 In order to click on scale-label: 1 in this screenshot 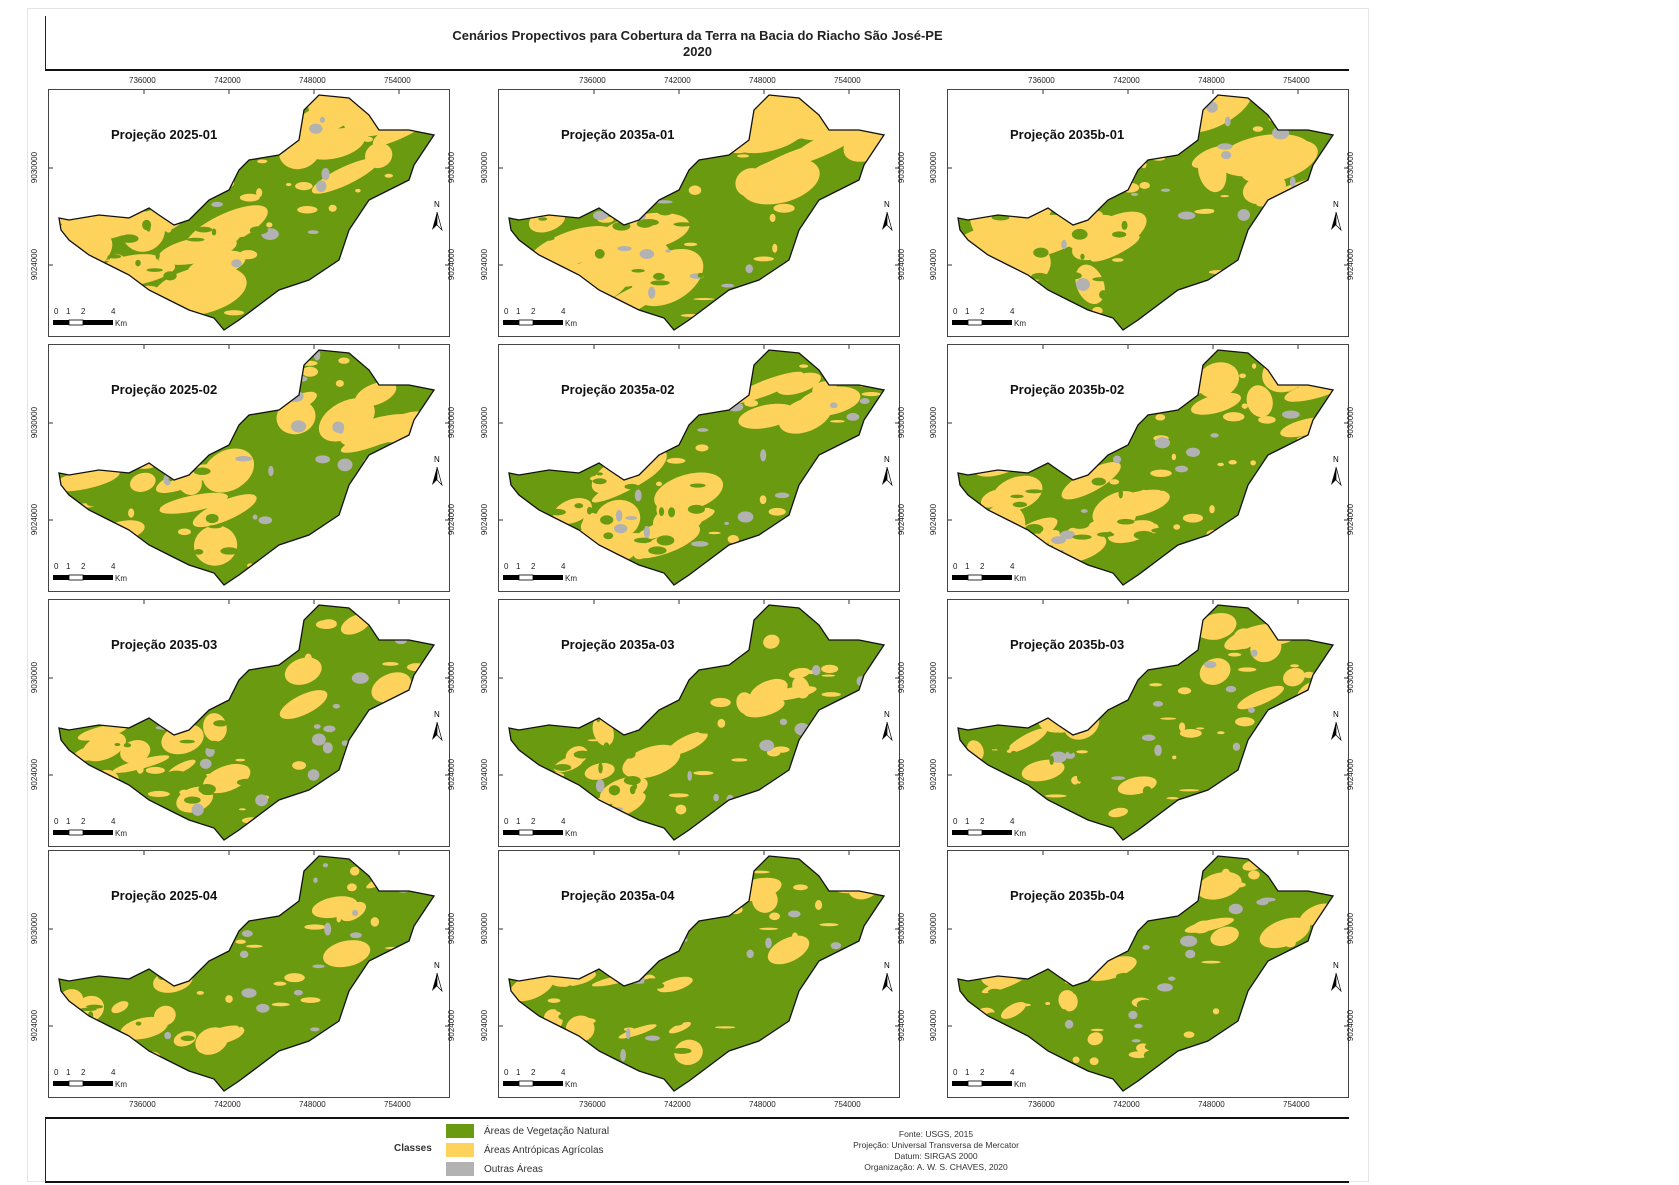, I will do `click(68, 821)`.